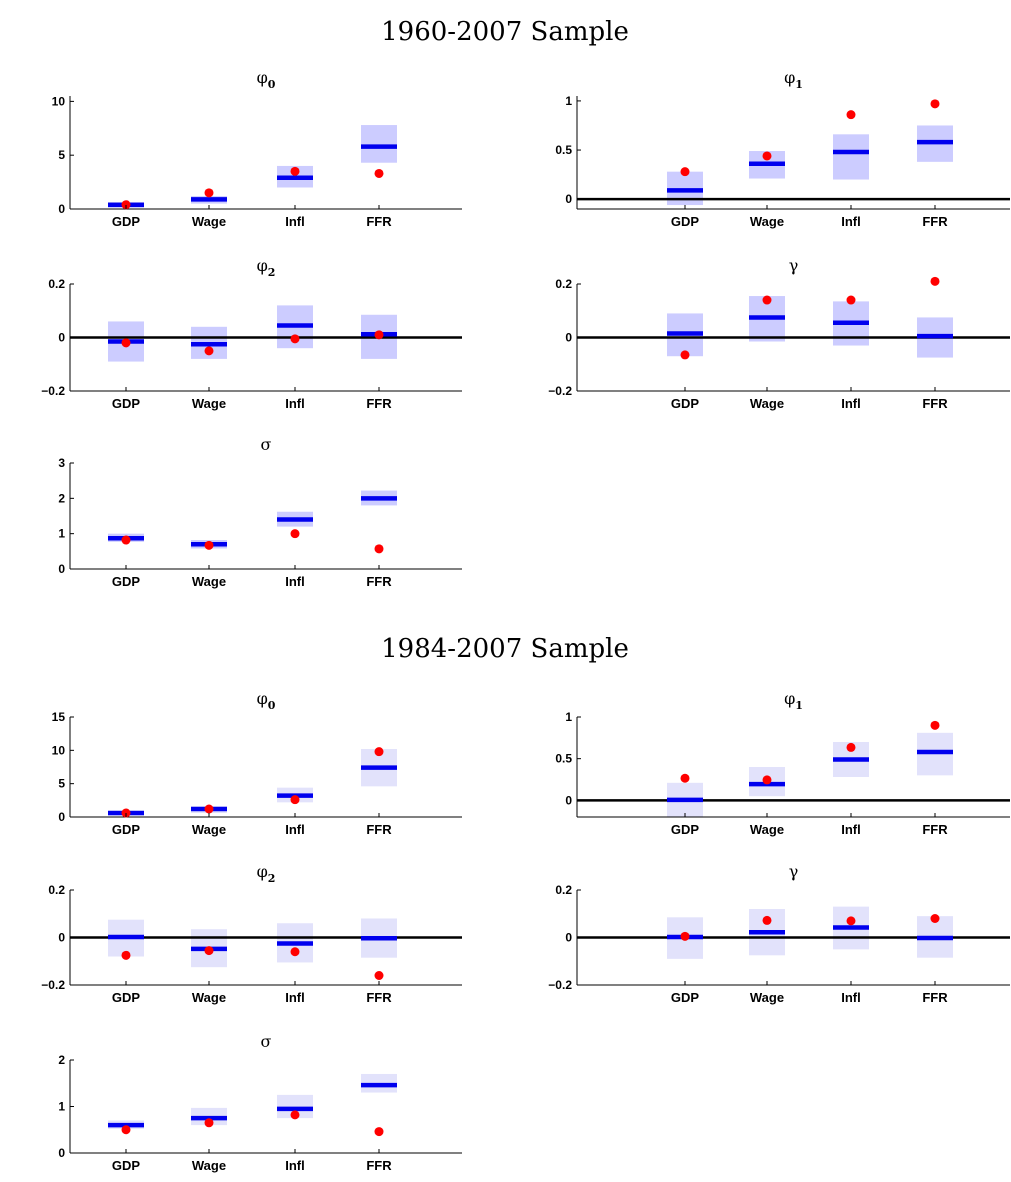 This screenshot has width=1011, height=1182. Describe the element at coordinates (779, 333) in the screenshot. I see `panel-0-3: γ −0.2 0 0.2 GDP Wage Infl FFR` at that location.